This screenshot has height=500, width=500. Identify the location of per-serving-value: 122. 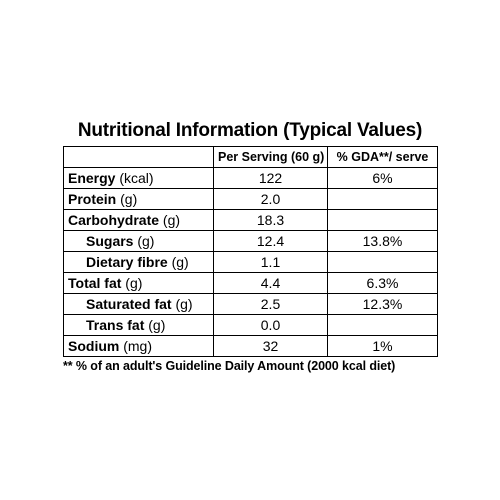
(270, 178).